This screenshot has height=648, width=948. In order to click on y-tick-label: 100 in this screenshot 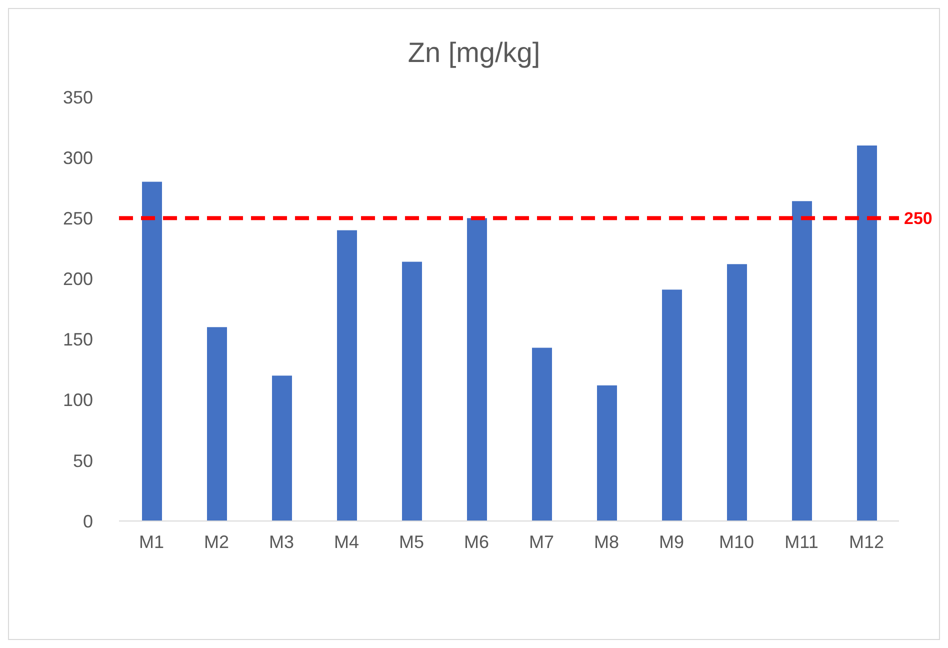, I will do `click(77, 400)`.